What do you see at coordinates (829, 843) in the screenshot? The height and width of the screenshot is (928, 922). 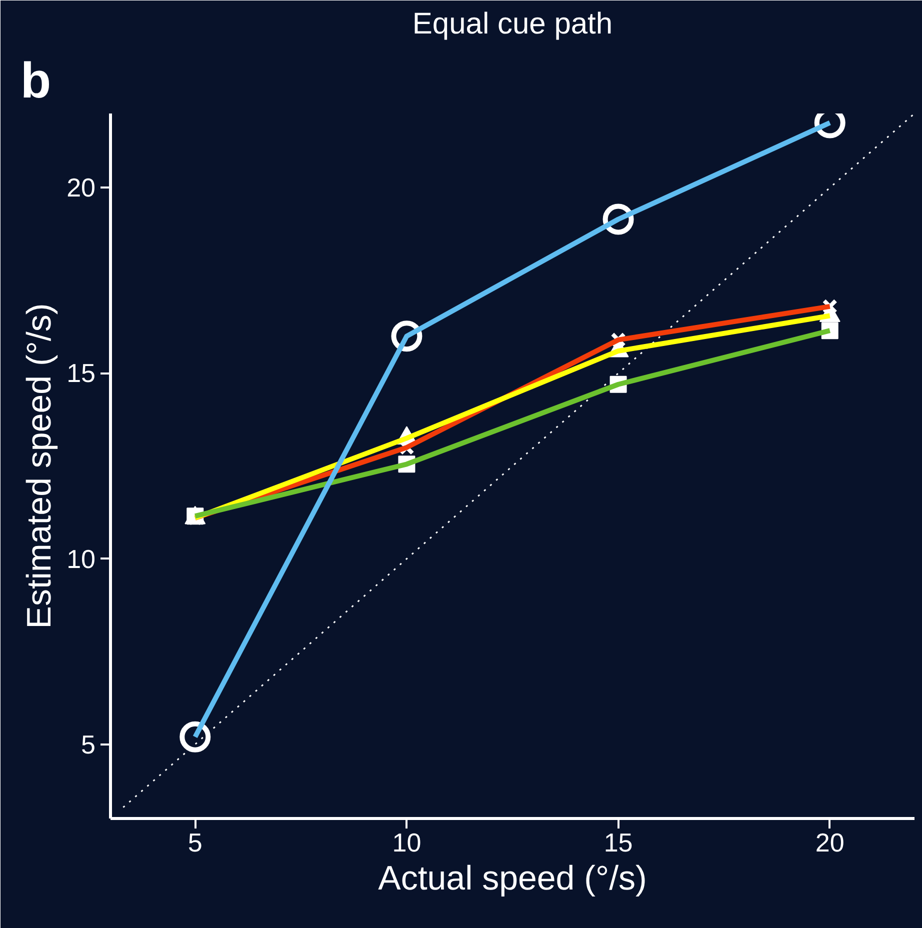 I see `x-tick-label: 20` at bounding box center [829, 843].